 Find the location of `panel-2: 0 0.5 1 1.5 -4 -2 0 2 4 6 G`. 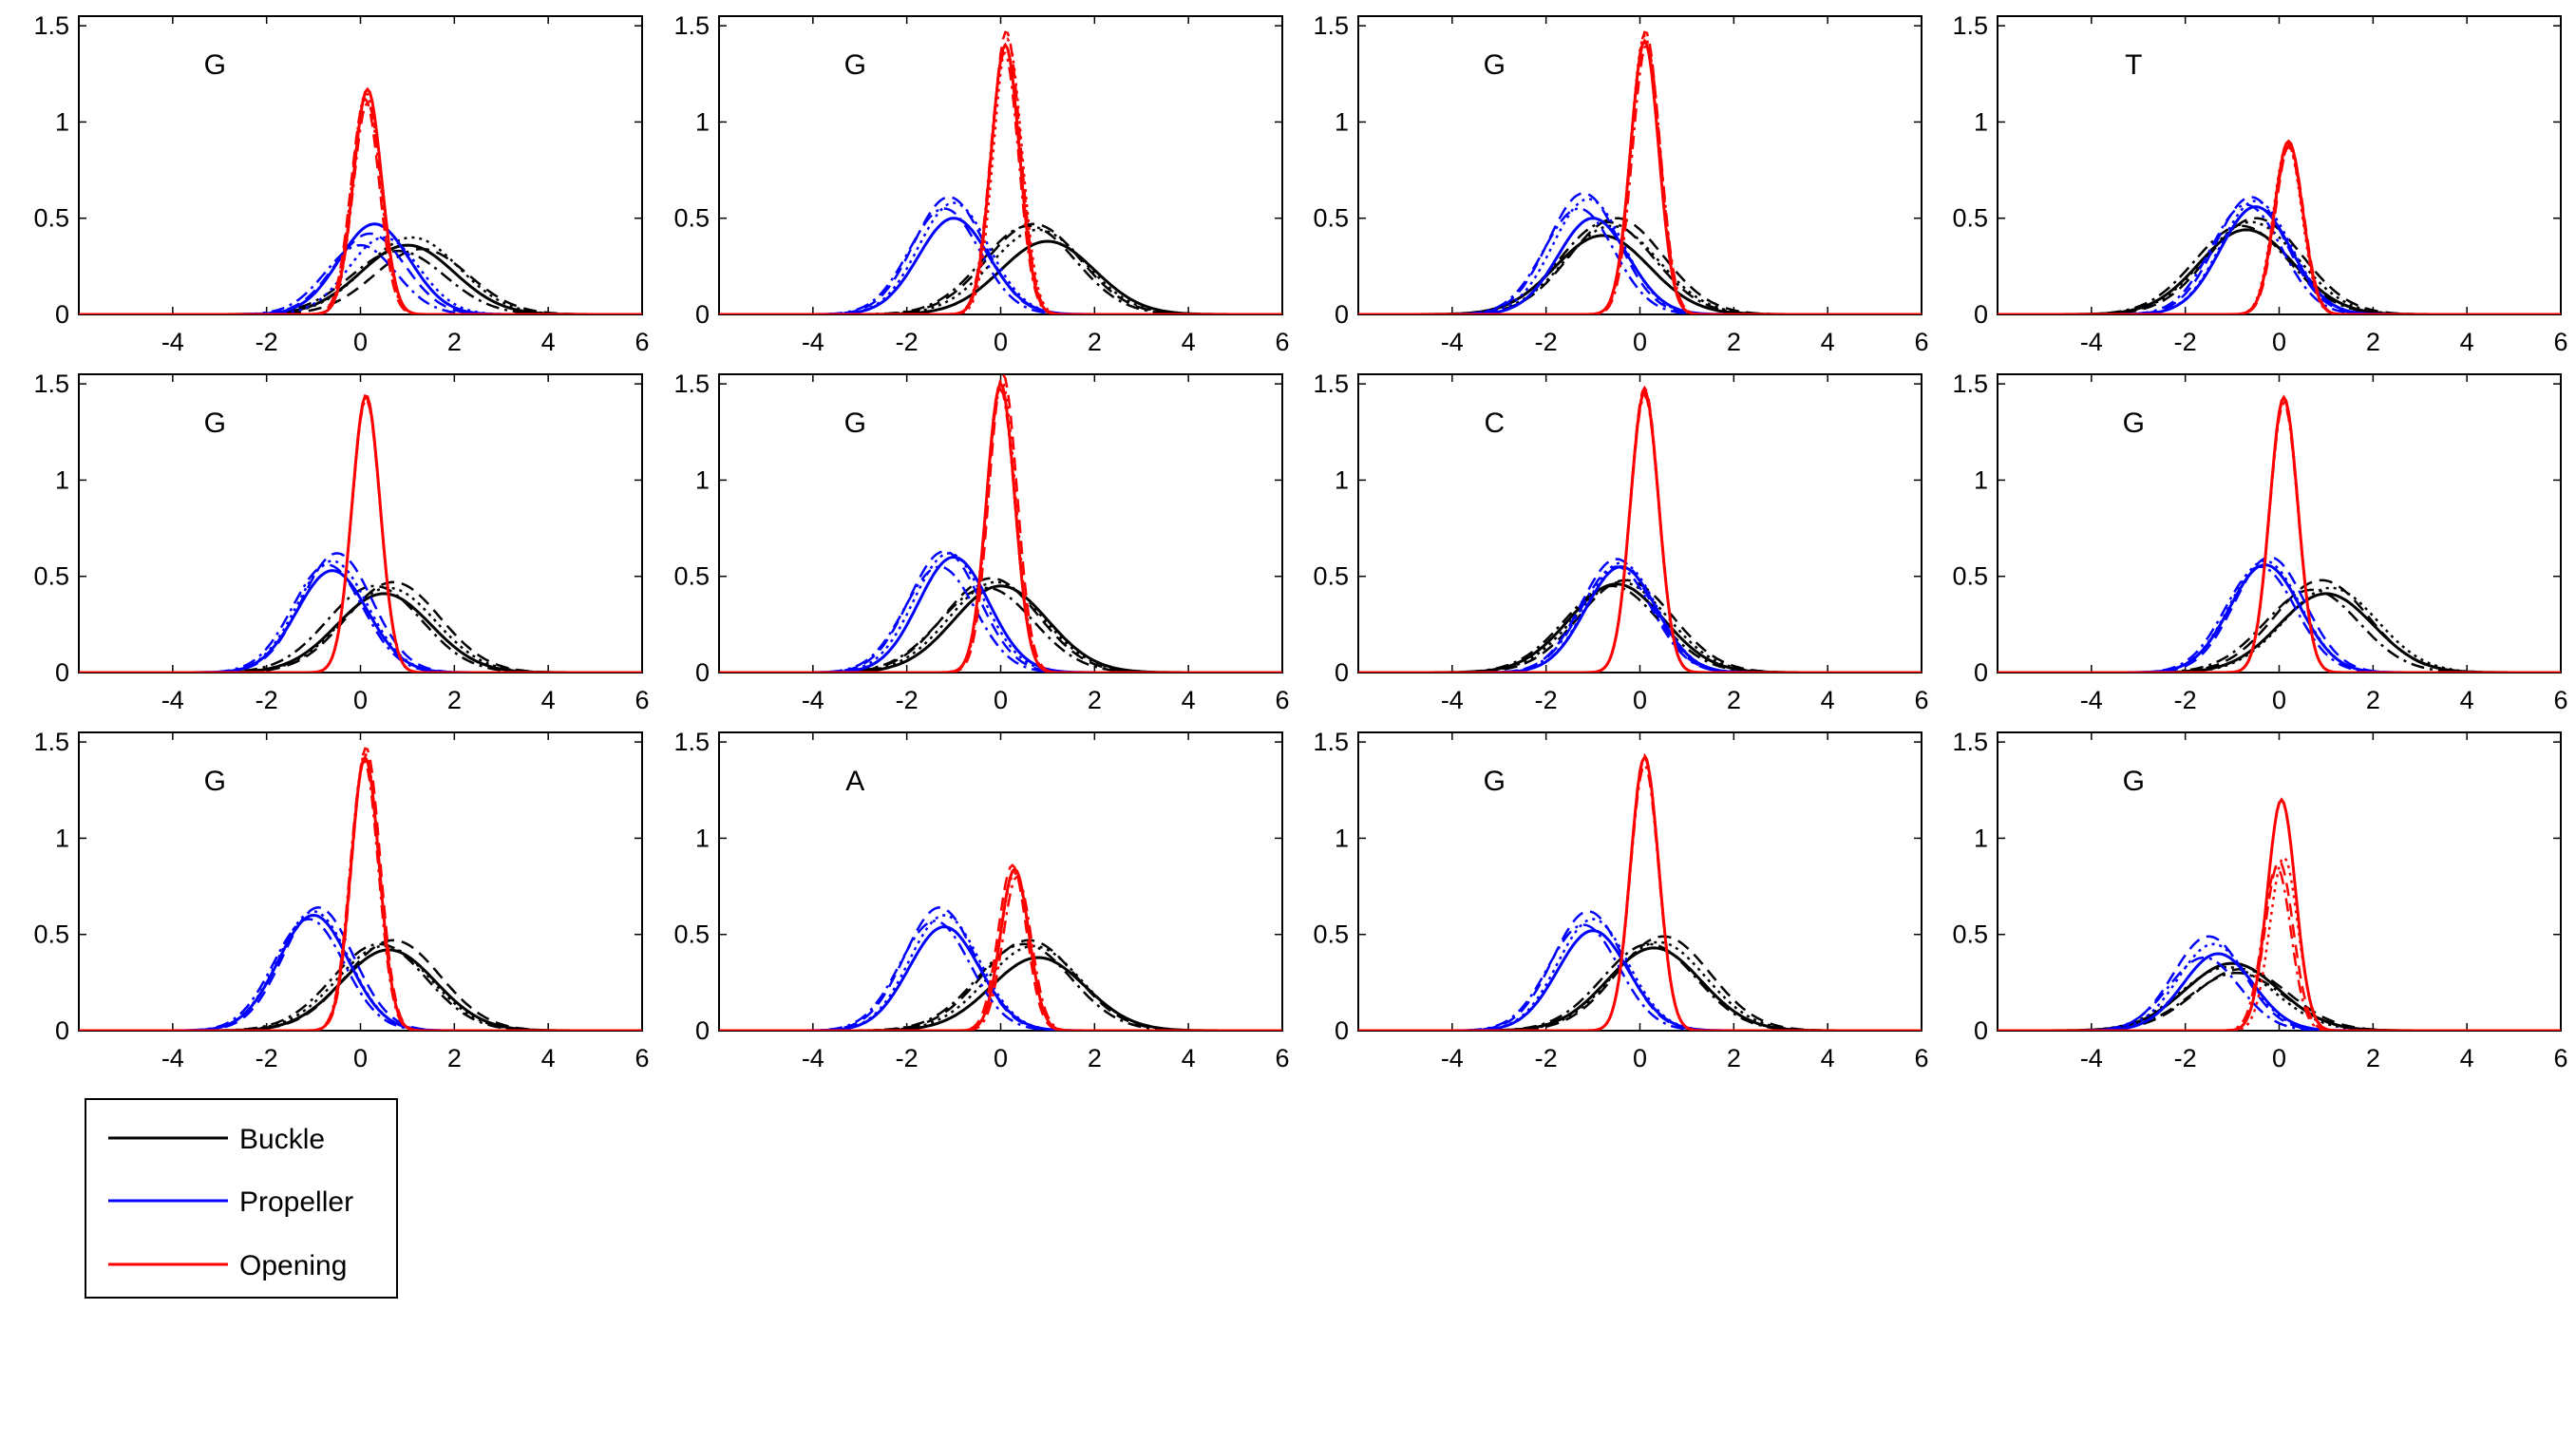

panel-2: 0 0.5 1 1.5 -4 -2 0 2 4 6 G is located at coordinates (981, 183).